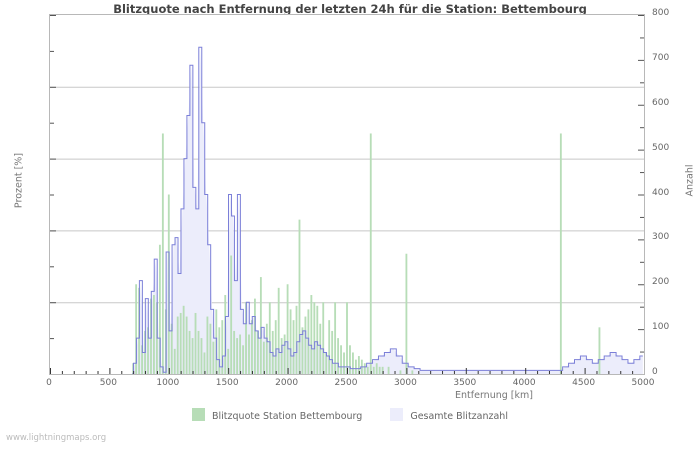 The width and height of the screenshot is (700, 450). I want to click on y-right-tick-label: 200, so click(661, 282).